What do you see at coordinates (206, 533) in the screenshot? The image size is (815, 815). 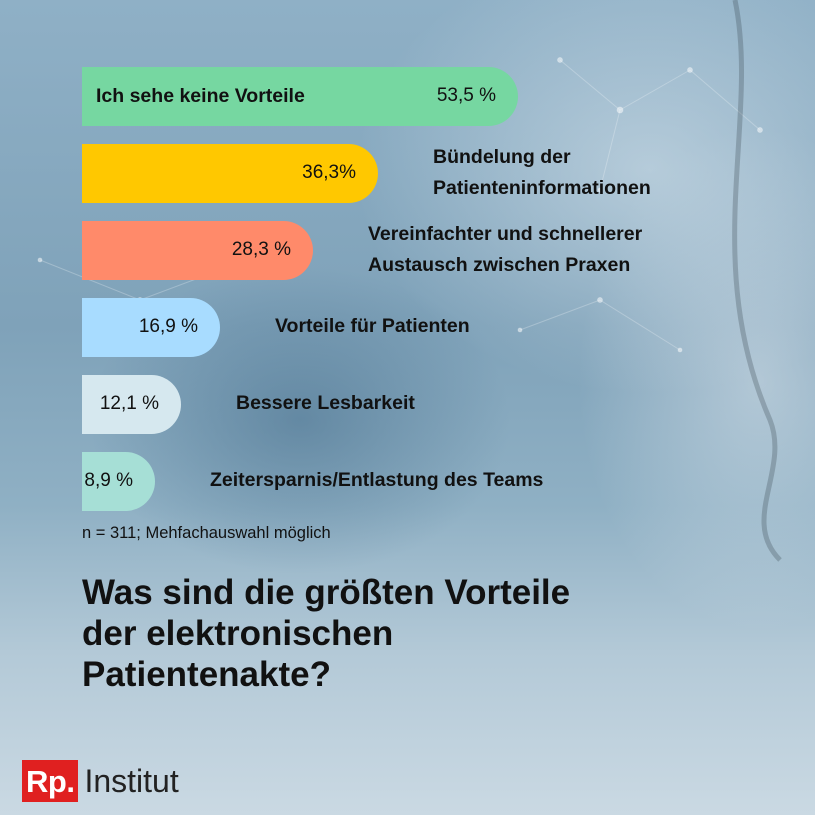 I see `sample-note: n = 311; Mehfachauswahl möglich` at bounding box center [206, 533].